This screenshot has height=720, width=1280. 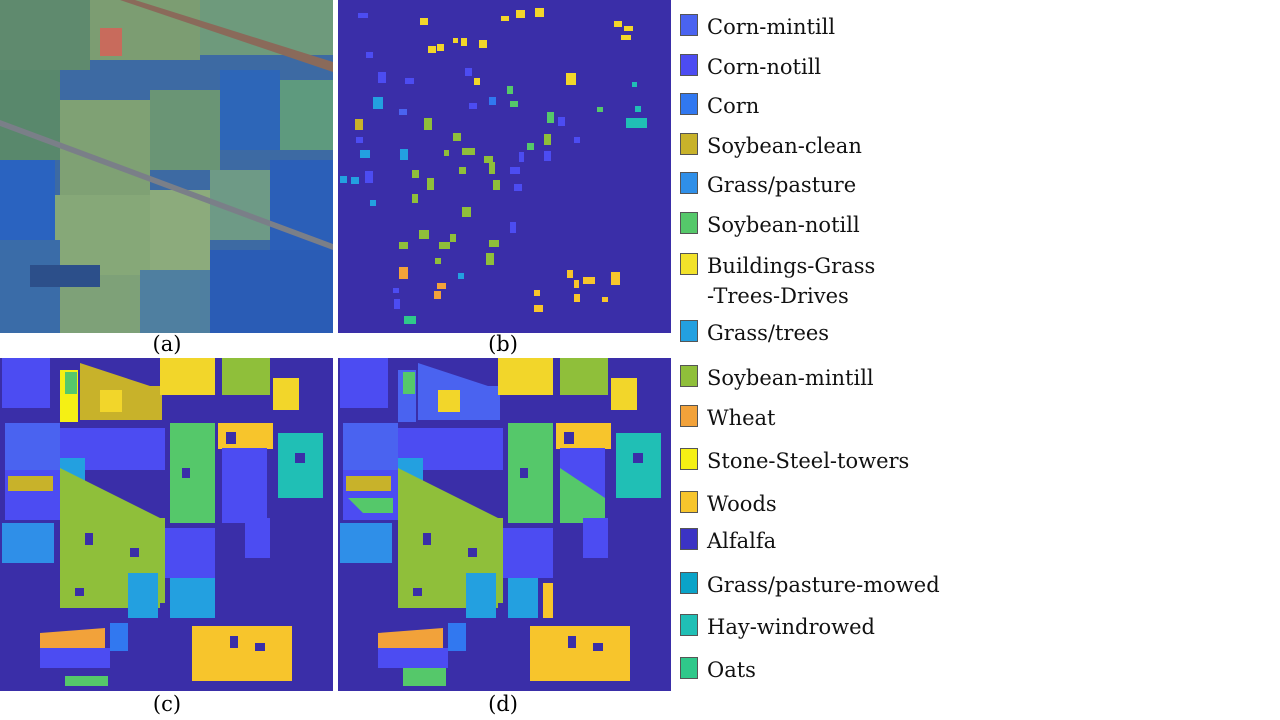 I want to click on legend-item: Corn-notill, so click(x=750, y=67).